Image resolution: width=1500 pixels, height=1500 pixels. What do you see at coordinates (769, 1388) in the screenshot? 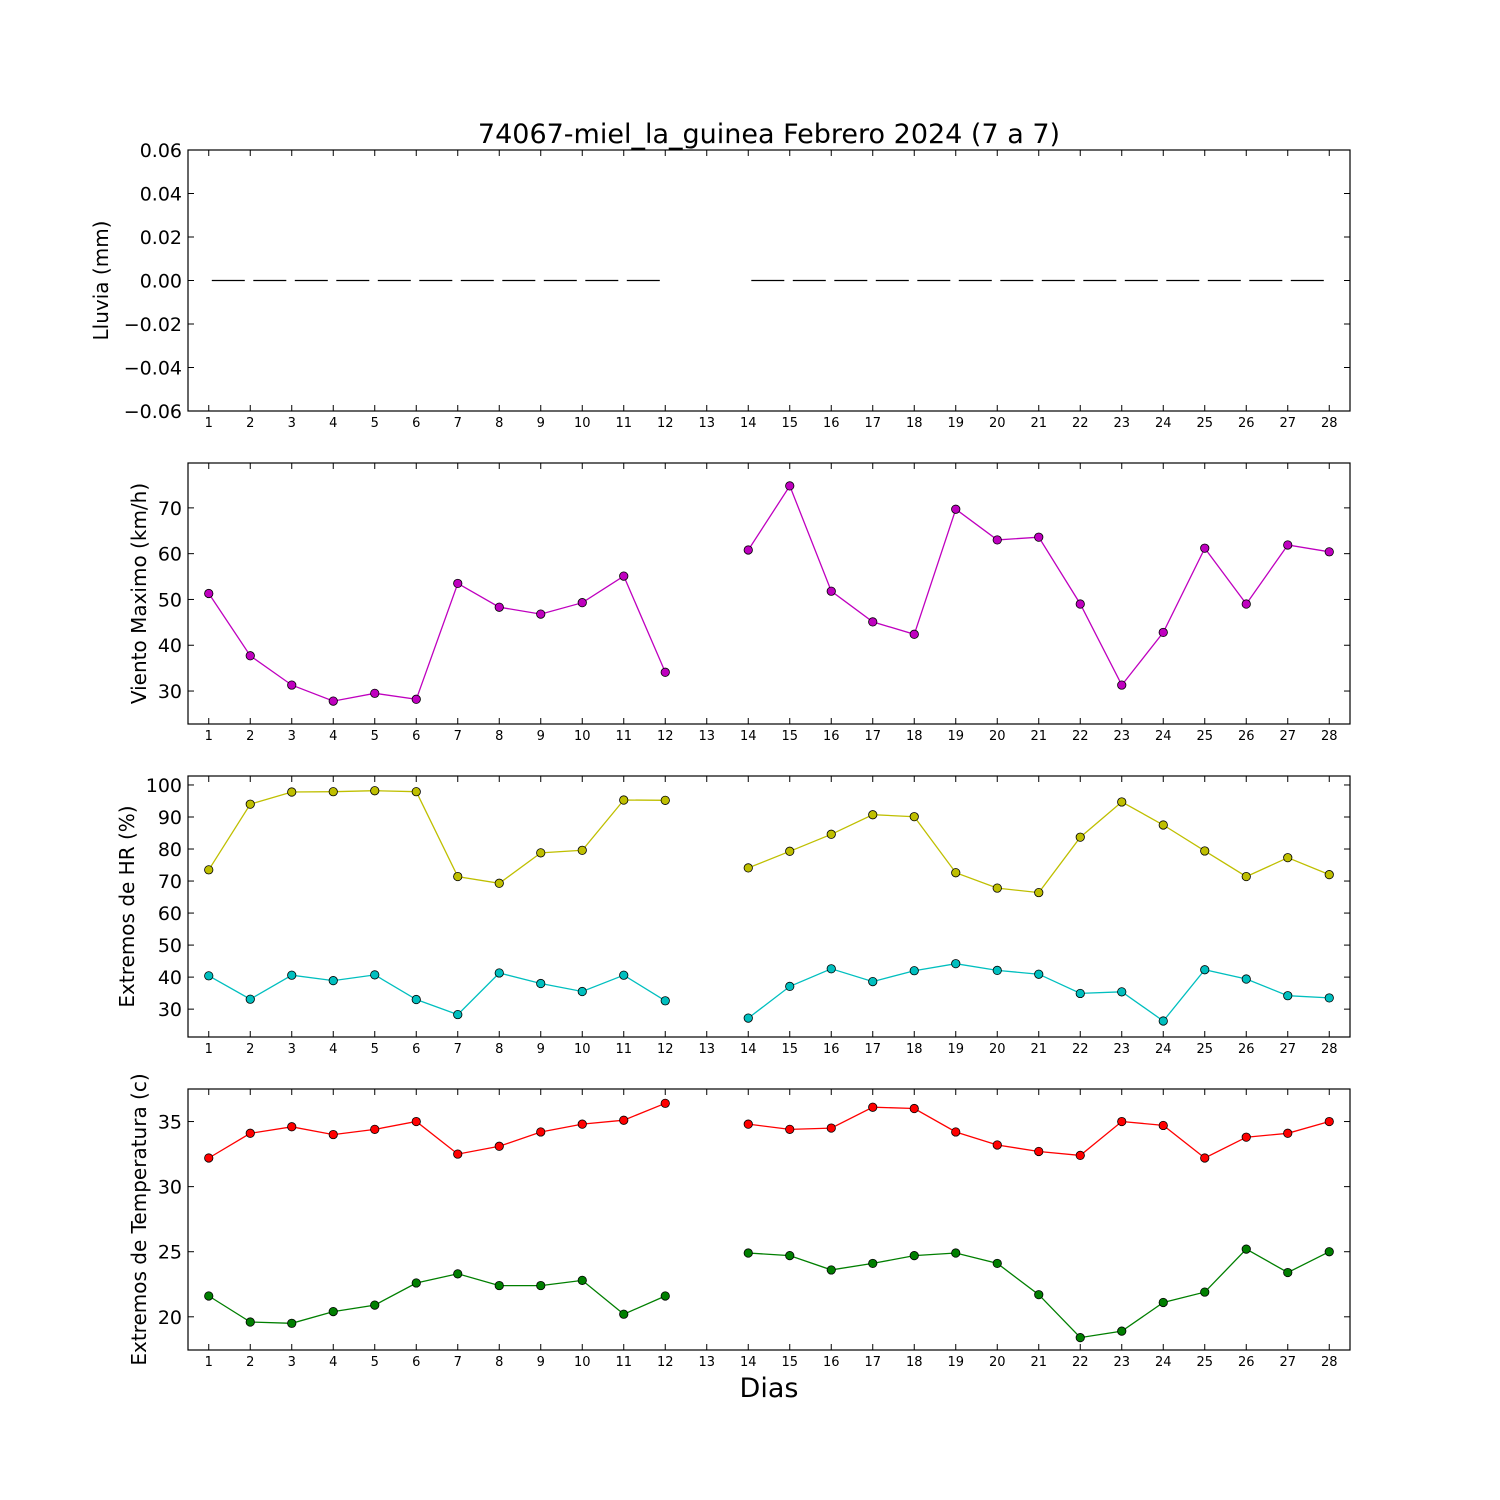
I see `x-axis-label: Dias` at bounding box center [769, 1388].